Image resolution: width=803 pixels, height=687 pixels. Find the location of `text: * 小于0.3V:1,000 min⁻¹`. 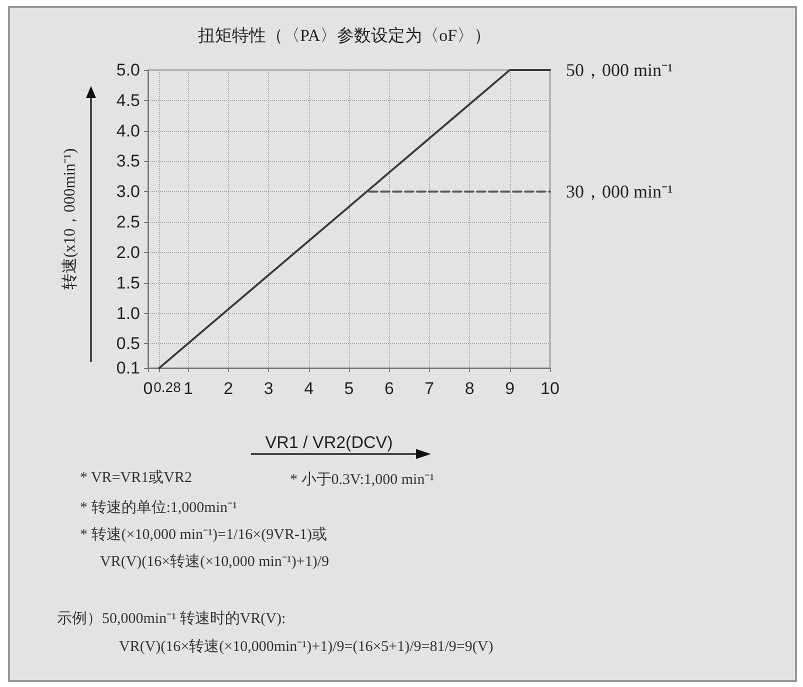

text: * 小于0.3V:1,000 min⁻¹ is located at coordinates (362, 479).